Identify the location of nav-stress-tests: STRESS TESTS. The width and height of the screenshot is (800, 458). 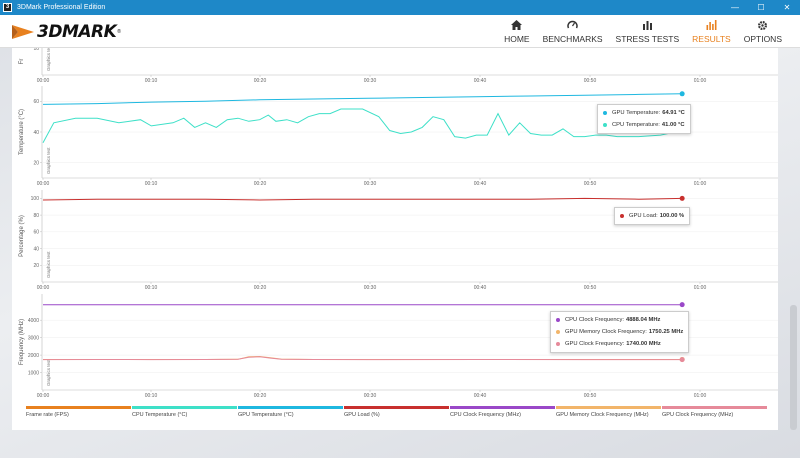
(647, 31).